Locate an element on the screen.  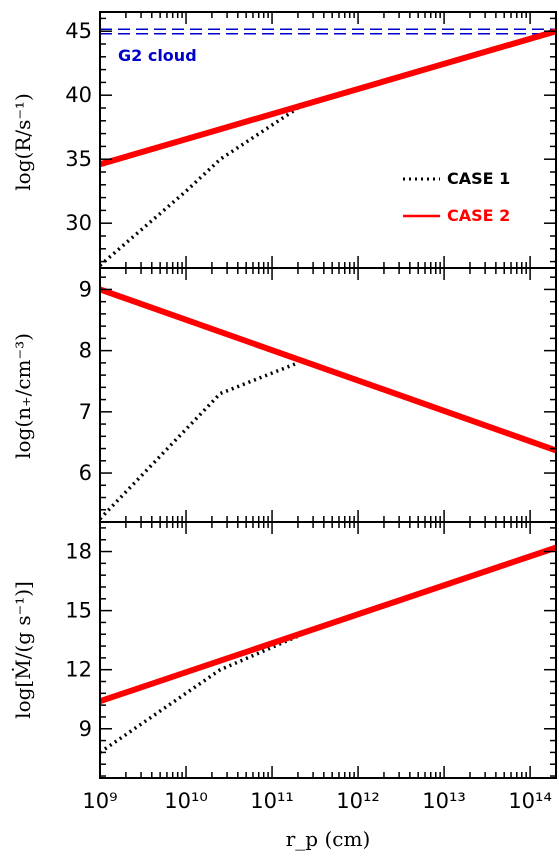
xtick-label: 10¹³ is located at coordinates (444, 801).